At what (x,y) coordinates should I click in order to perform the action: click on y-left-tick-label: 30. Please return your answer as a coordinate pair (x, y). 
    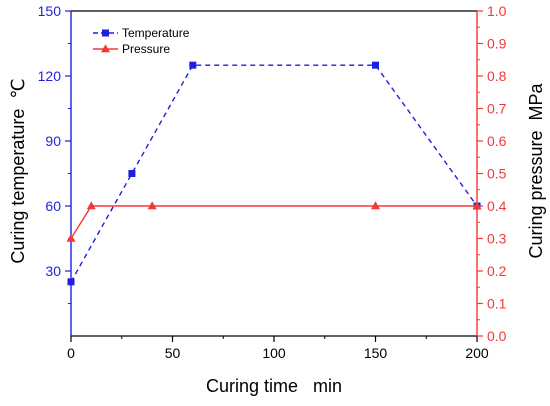
    Looking at the image, I should click on (53, 271).